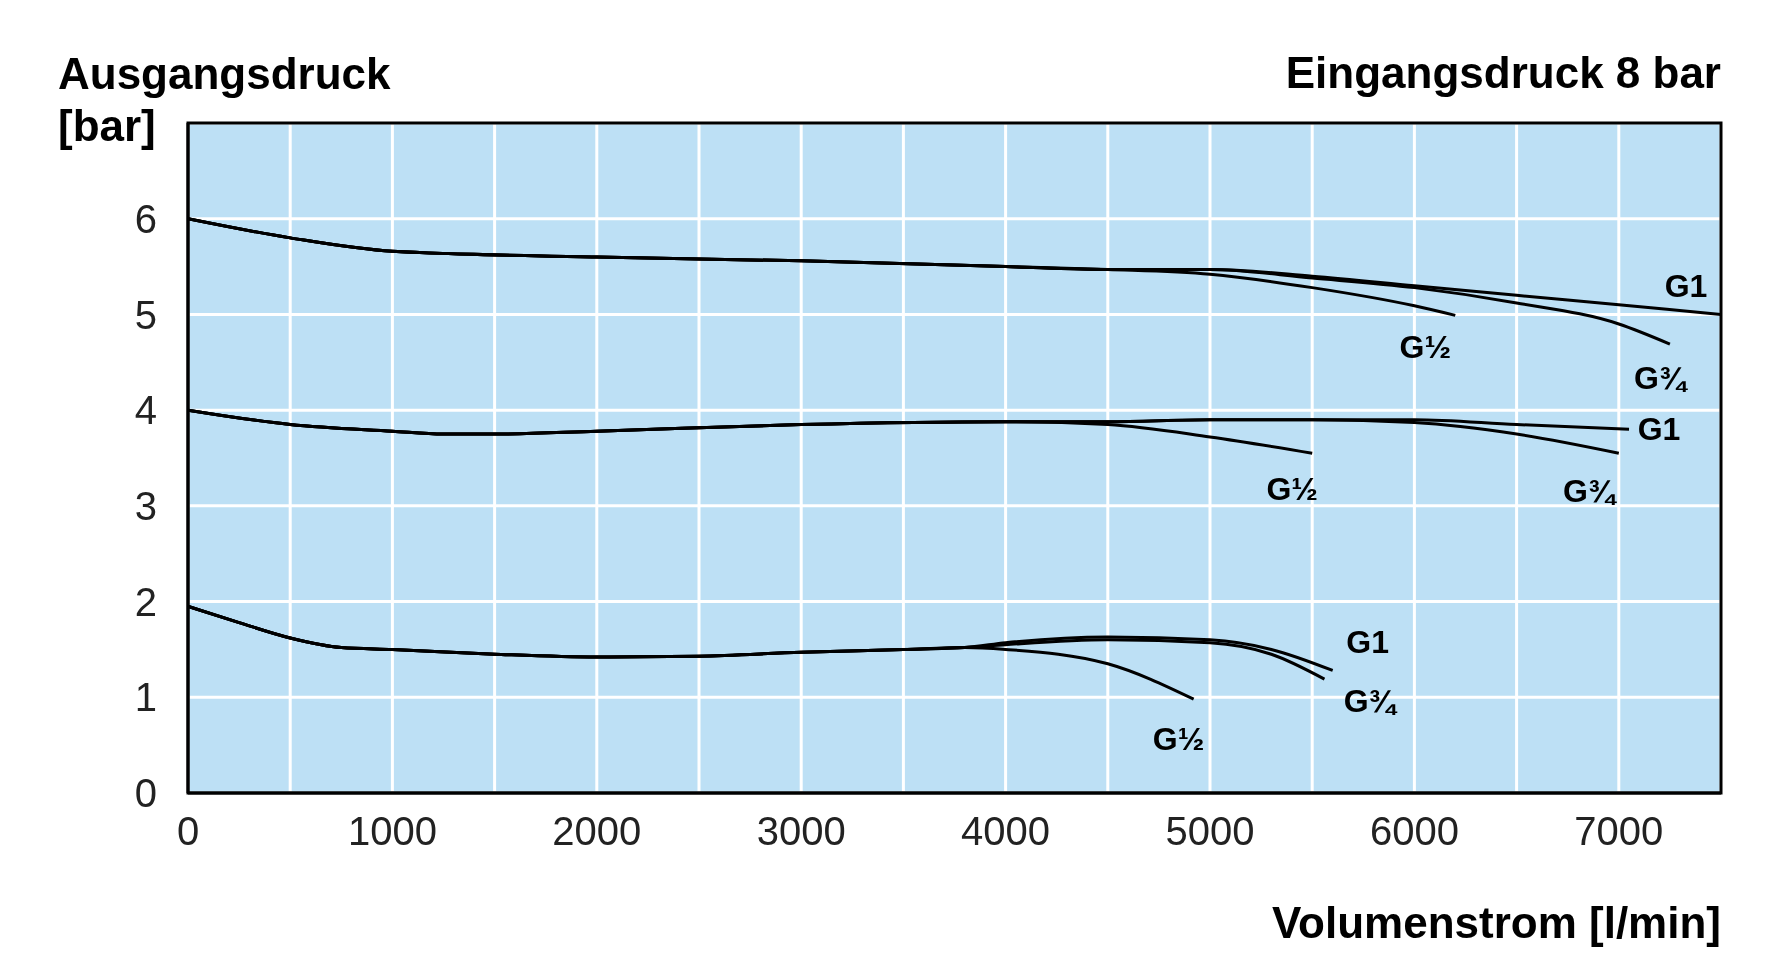 The height and width of the screenshot is (956, 1774). Describe the element at coordinates (224, 100) in the screenshot. I see `y-axis-title: Ausgangsdruck [bar]` at that location.